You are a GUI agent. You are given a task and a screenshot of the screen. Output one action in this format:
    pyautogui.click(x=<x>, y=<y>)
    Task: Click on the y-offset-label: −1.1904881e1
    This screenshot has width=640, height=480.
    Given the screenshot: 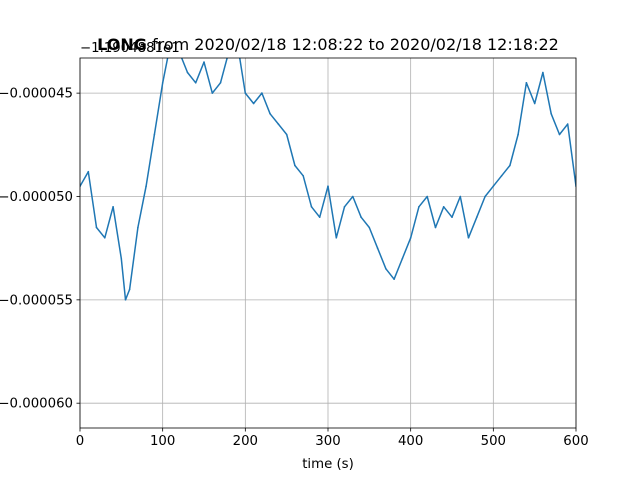 What is the action you would take?
    pyautogui.click(x=130, y=48)
    